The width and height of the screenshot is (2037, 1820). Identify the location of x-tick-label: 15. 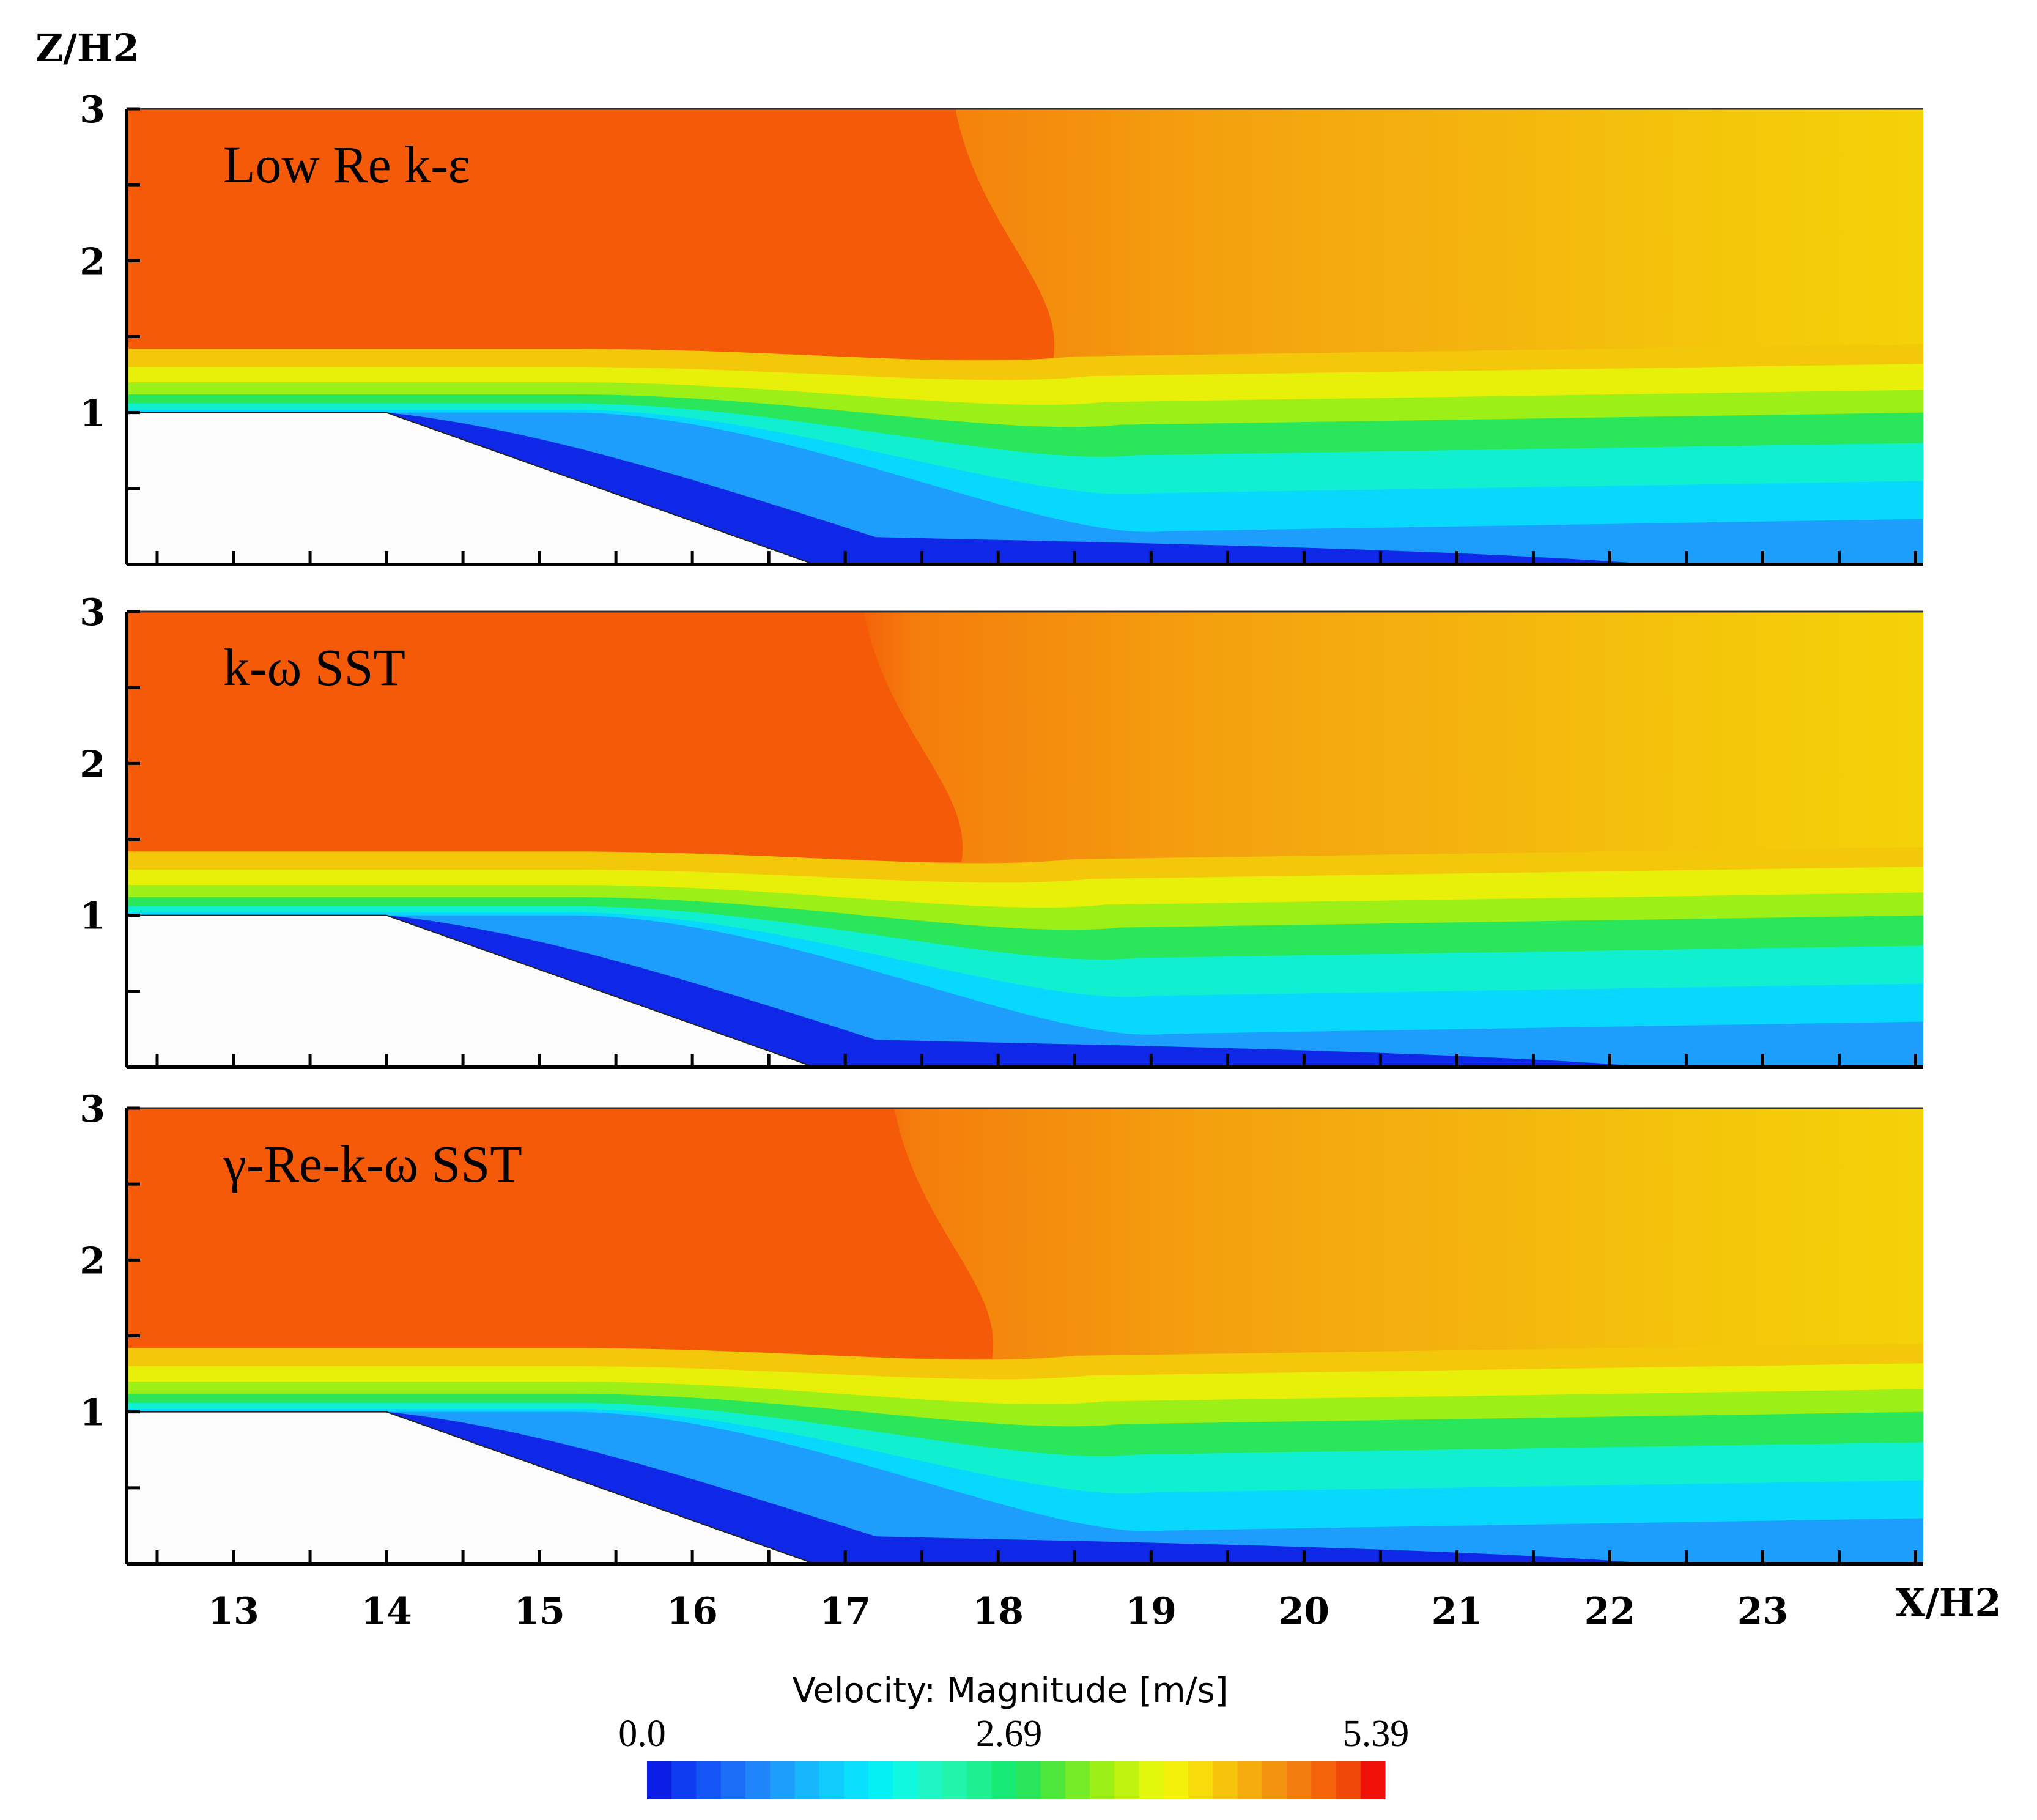
(539, 1611).